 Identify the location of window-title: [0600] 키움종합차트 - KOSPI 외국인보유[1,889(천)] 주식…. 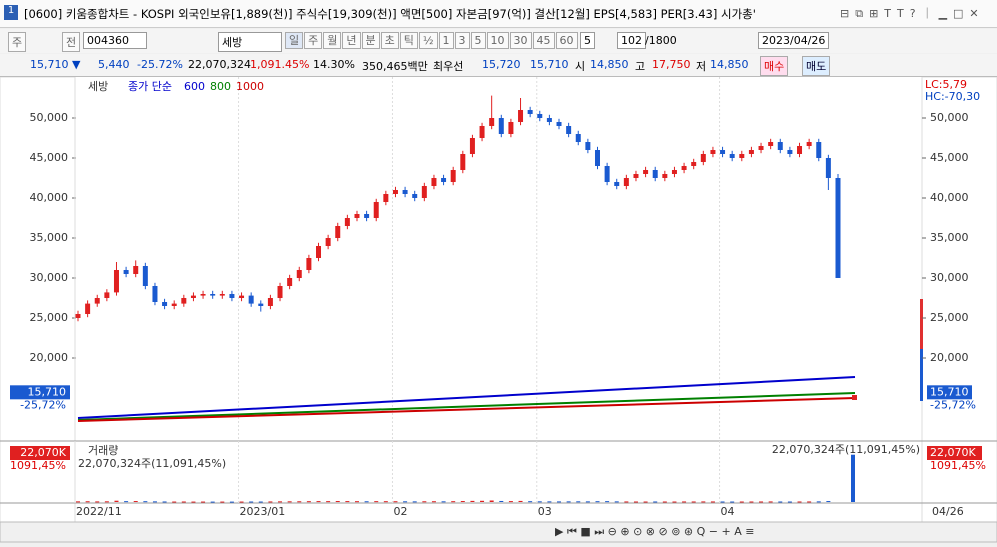
(390, 14).